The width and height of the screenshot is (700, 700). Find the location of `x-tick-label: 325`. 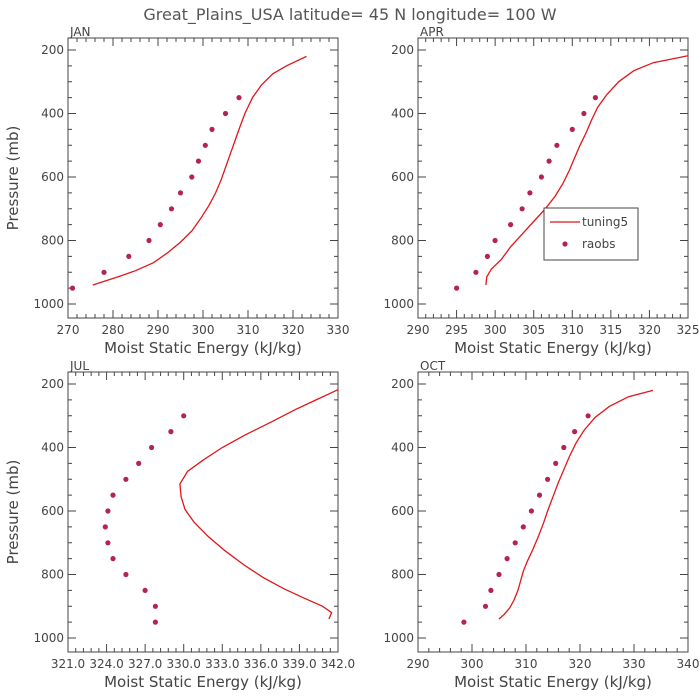

x-tick-label: 325 is located at coordinates (688, 330).